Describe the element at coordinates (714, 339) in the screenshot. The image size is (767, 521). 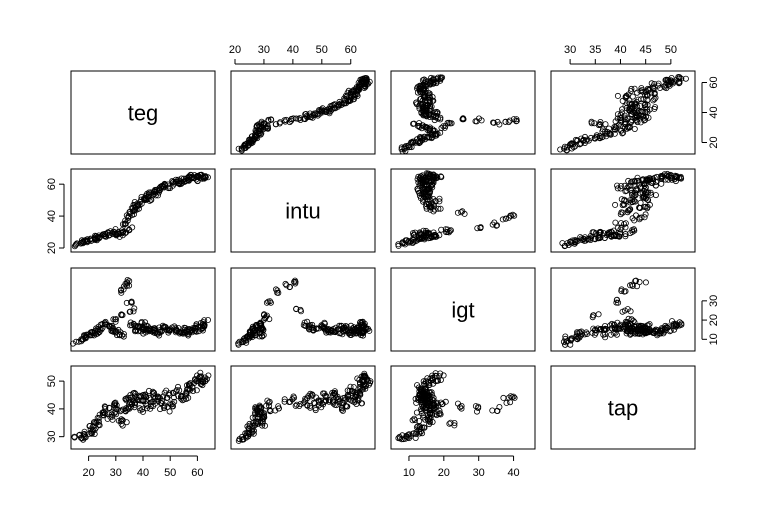
I see `tick-label: 10` at that location.